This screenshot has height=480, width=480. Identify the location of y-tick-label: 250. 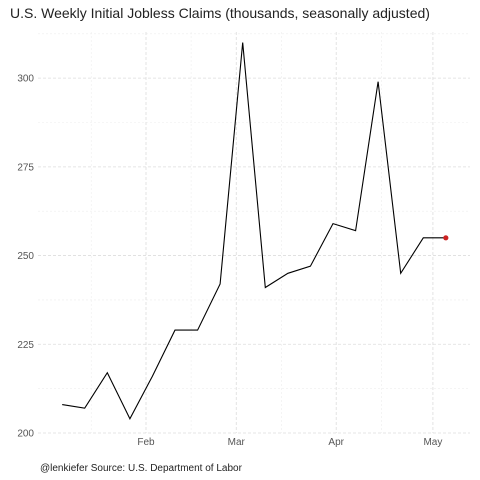
(25, 256).